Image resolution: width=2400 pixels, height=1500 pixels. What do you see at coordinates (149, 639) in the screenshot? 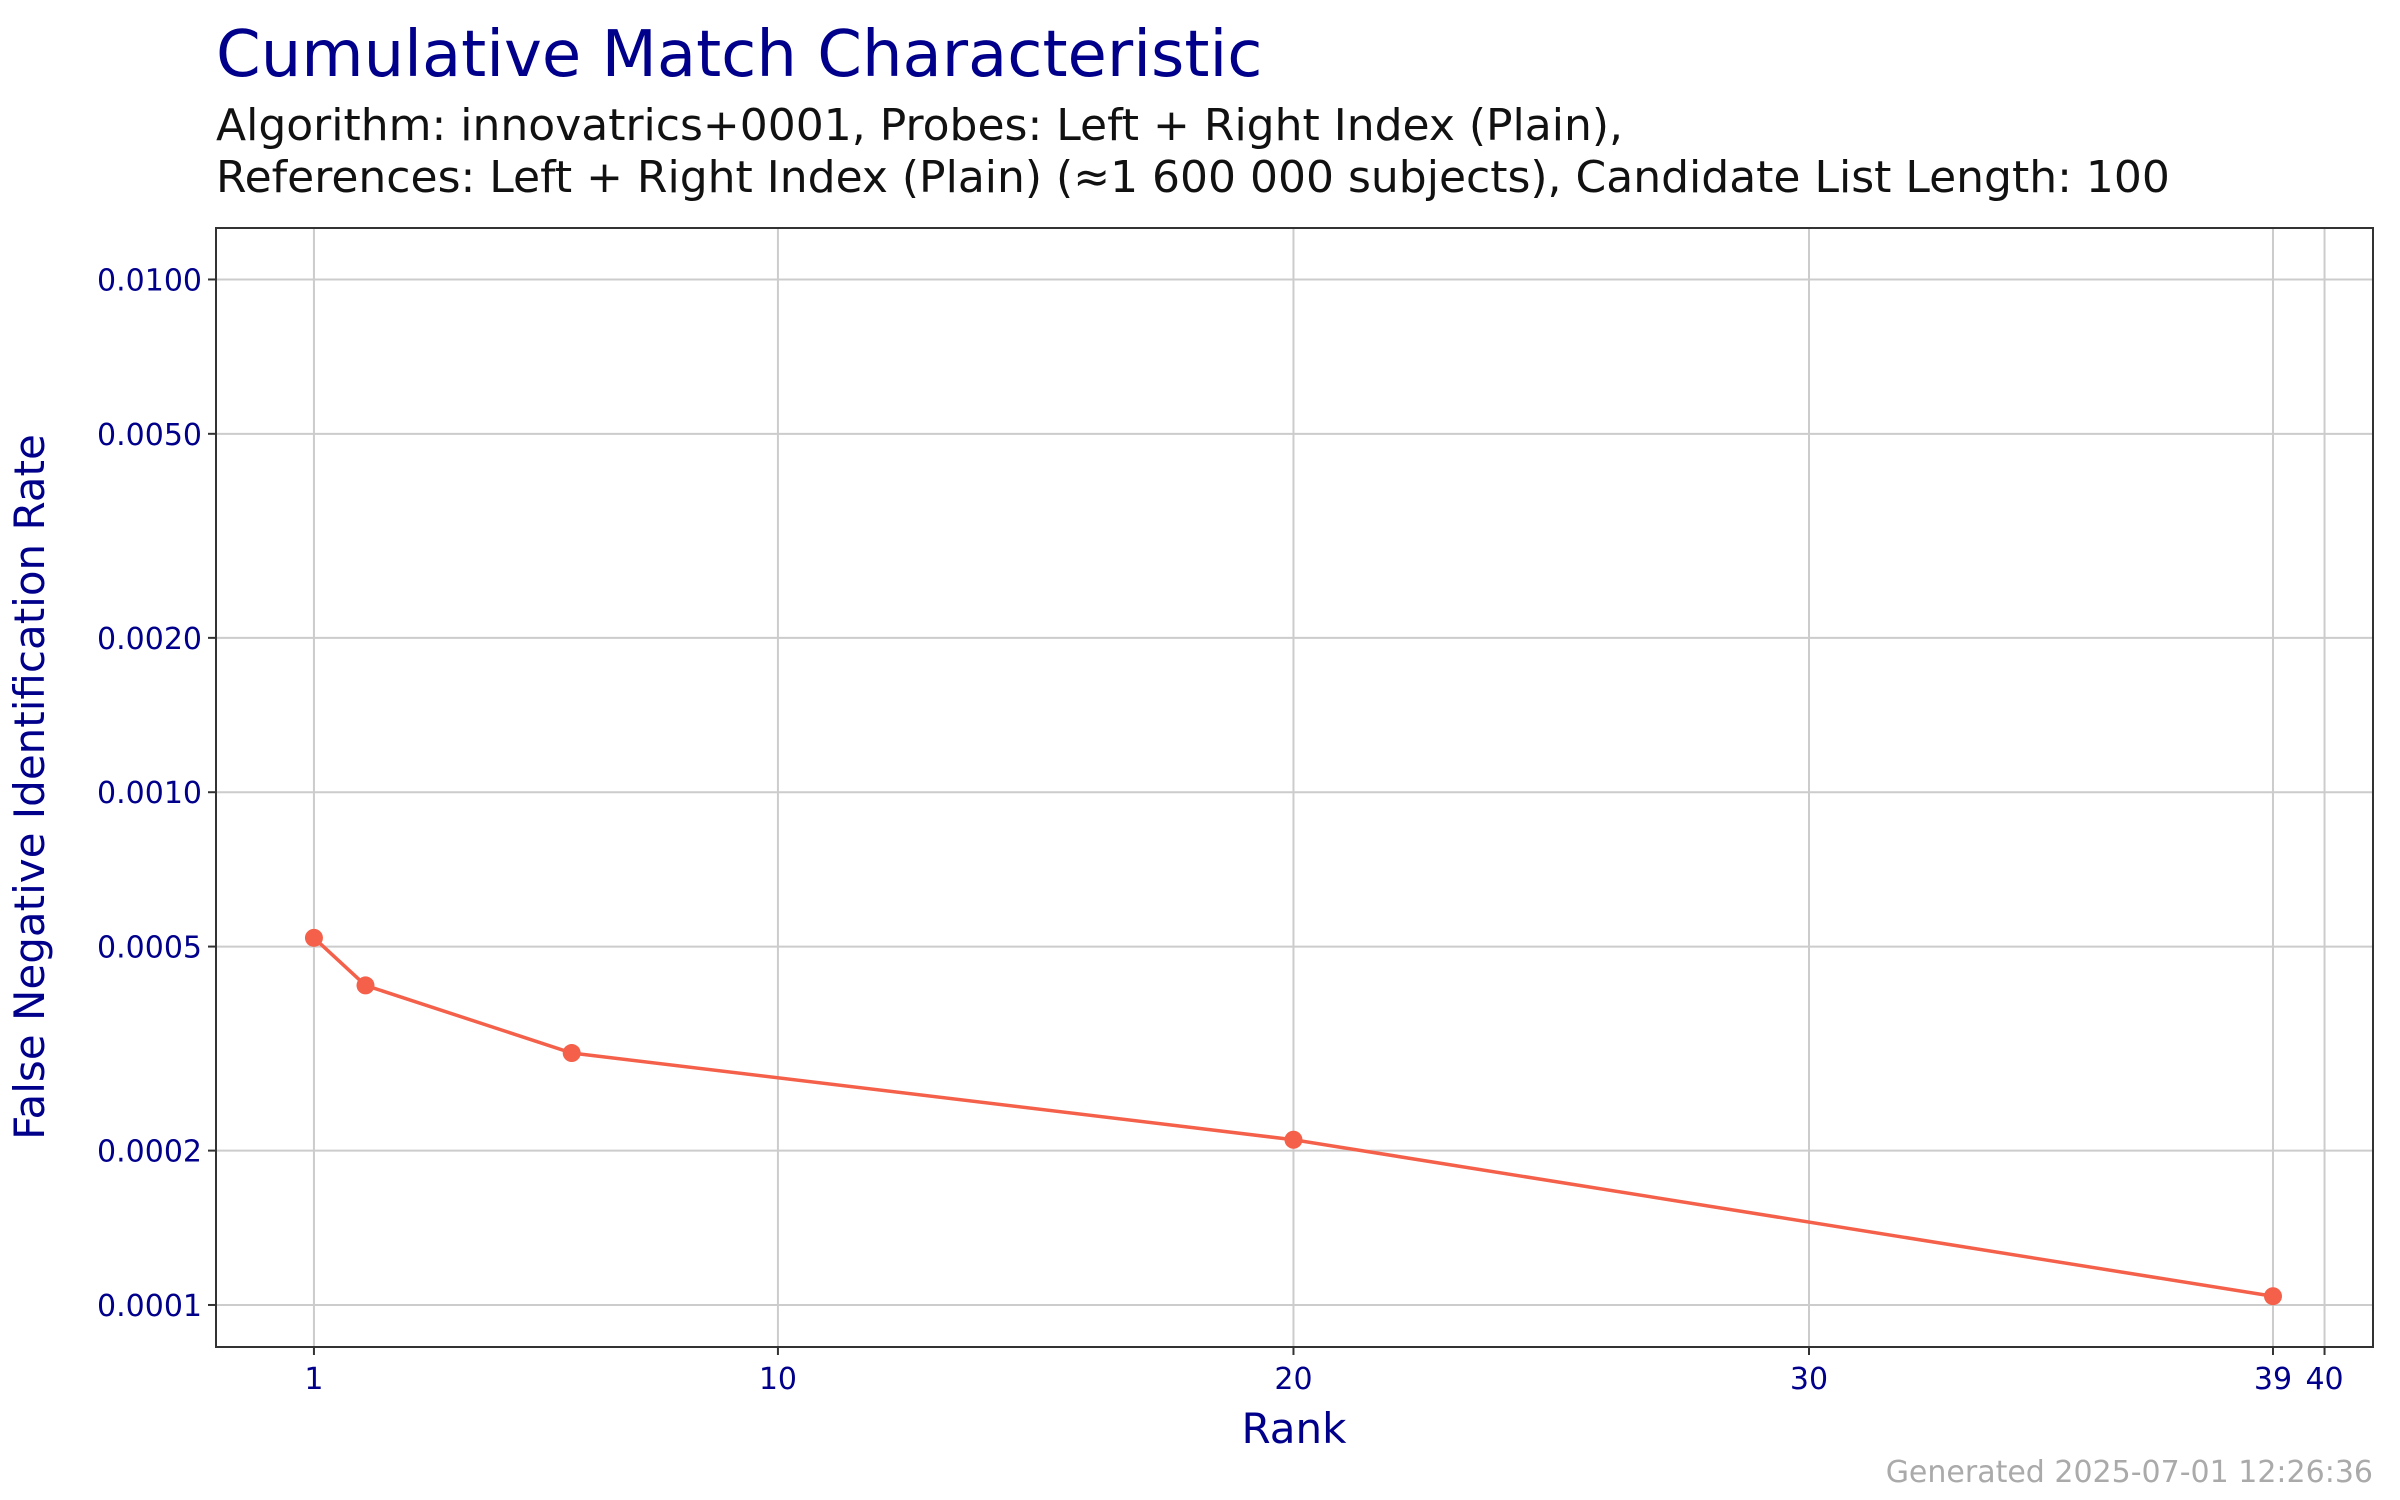
I see `y-tick-label: 0.0020` at bounding box center [149, 639].